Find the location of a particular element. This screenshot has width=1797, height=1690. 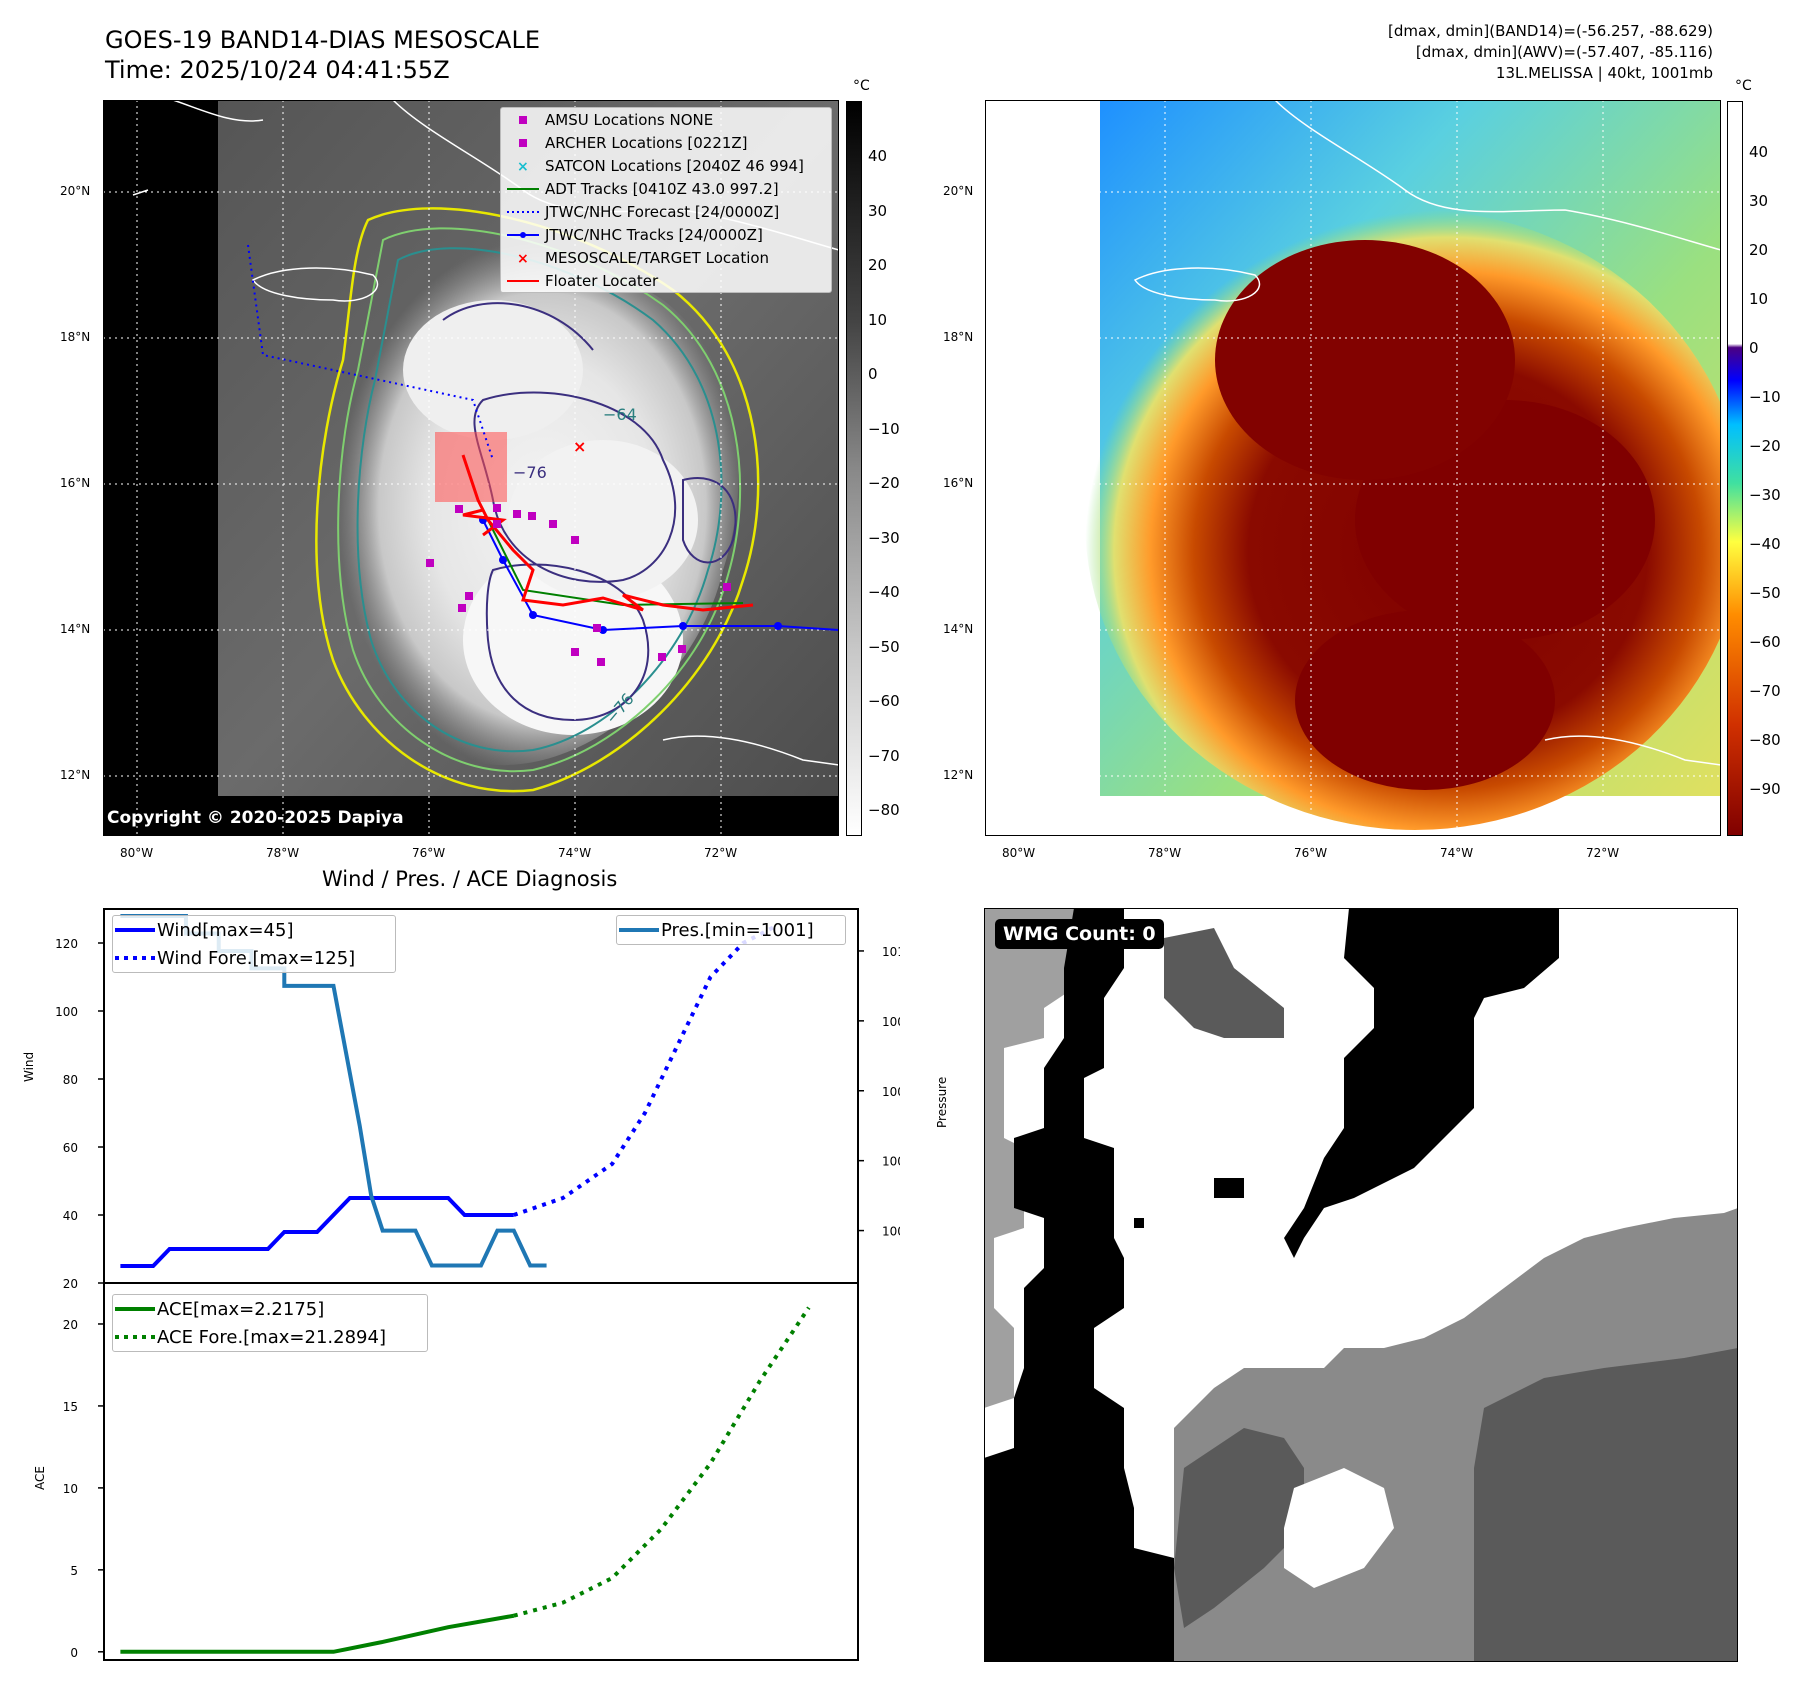

ace-tick-label: 15 is located at coordinates (70, 1407).